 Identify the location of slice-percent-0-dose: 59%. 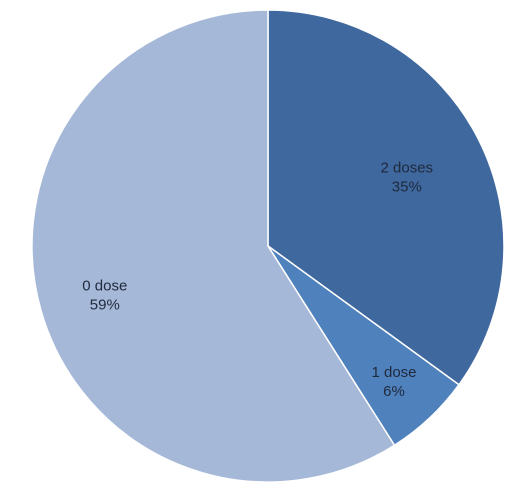
(105, 304).